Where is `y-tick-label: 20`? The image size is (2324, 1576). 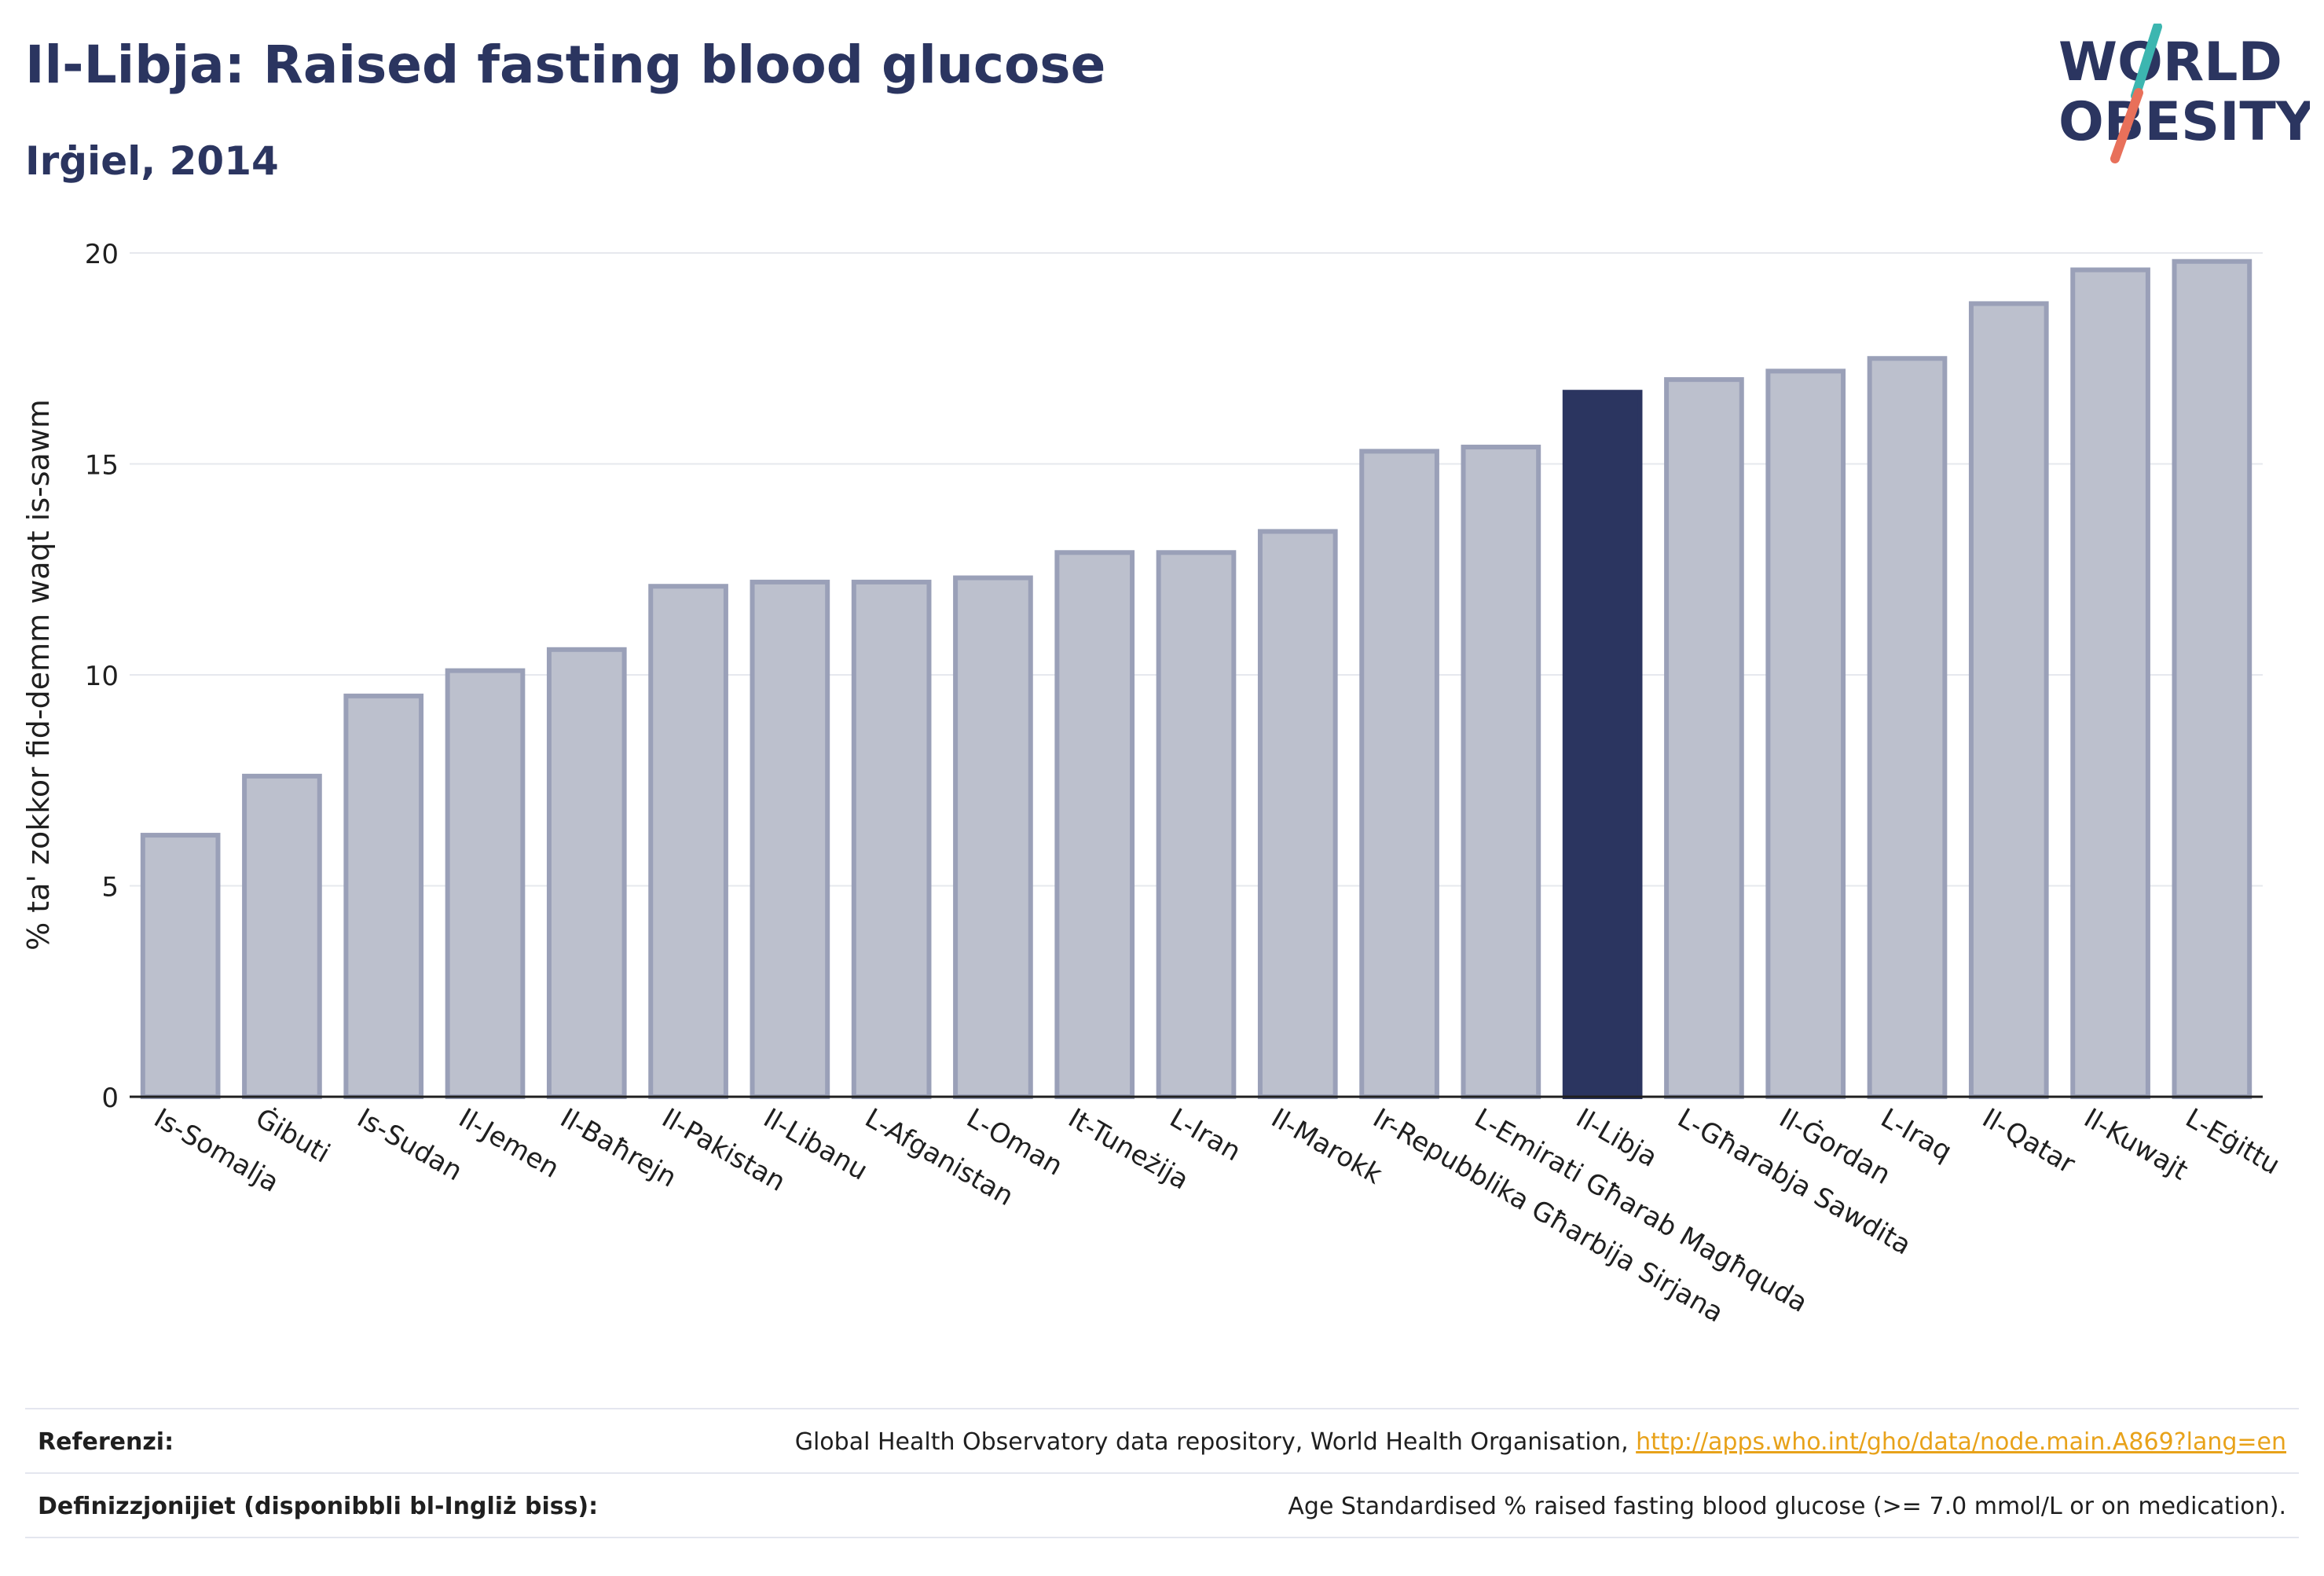
y-tick-label: 20 is located at coordinates (102, 254).